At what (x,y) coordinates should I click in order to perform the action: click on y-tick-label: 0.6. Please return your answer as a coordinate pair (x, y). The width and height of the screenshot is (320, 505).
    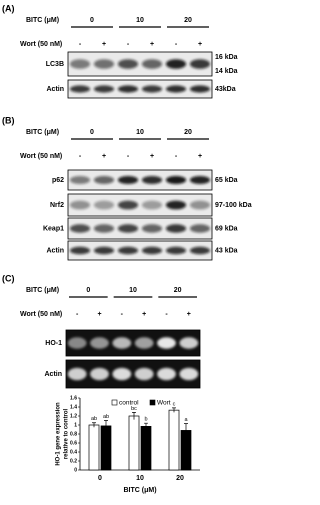
    Looking at the image, I should click on (73, 443).